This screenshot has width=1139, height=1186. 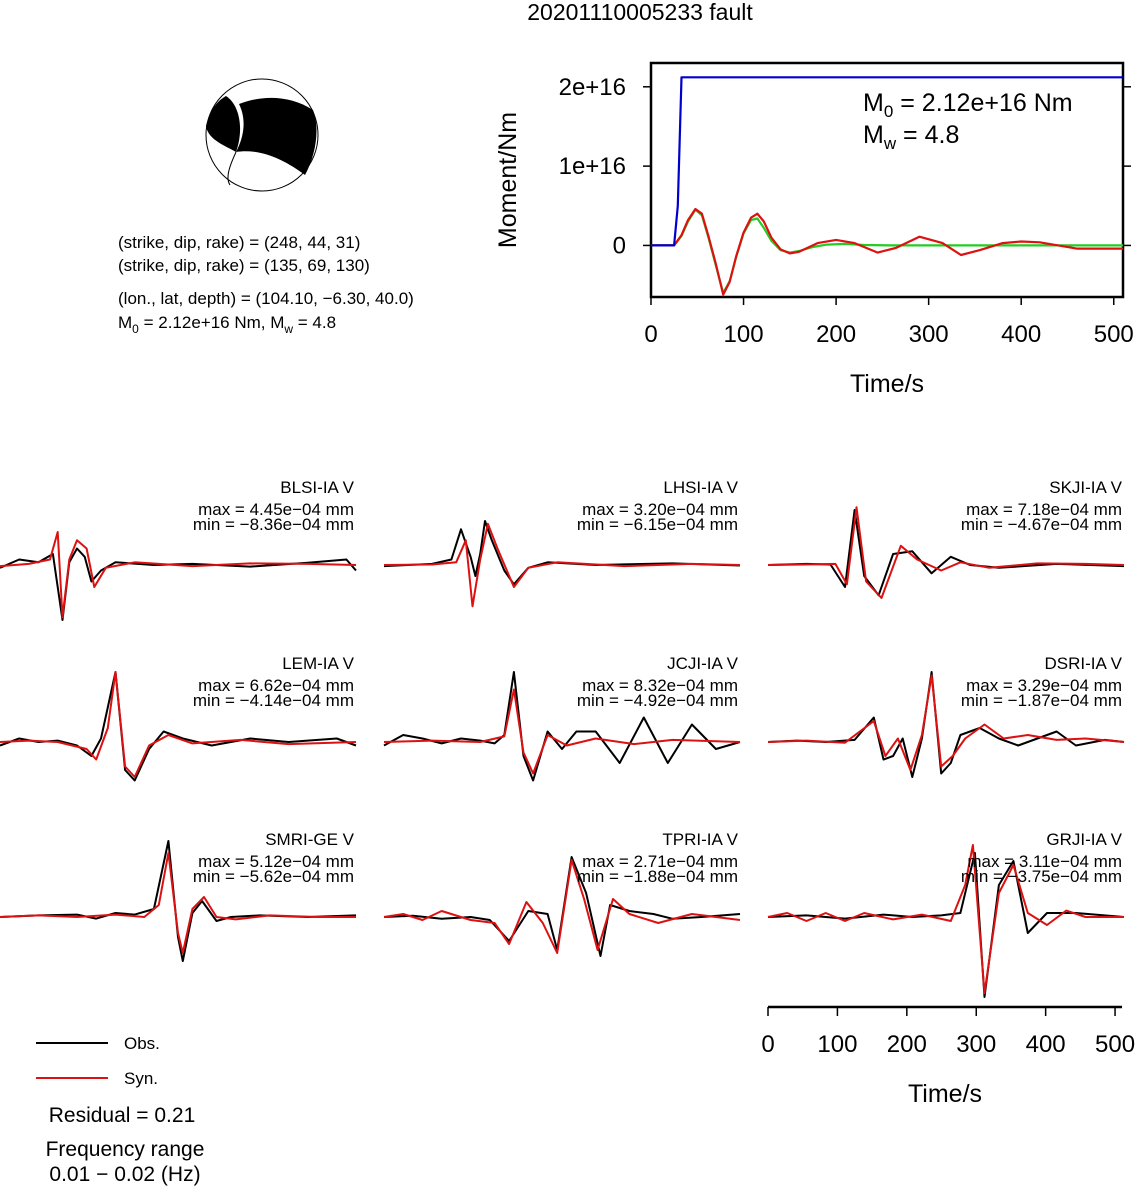 What do you see at coordinates (619, 245) in the screenshot?
I see `moment-ytick-label: 0` at bounding box center [619, 245].